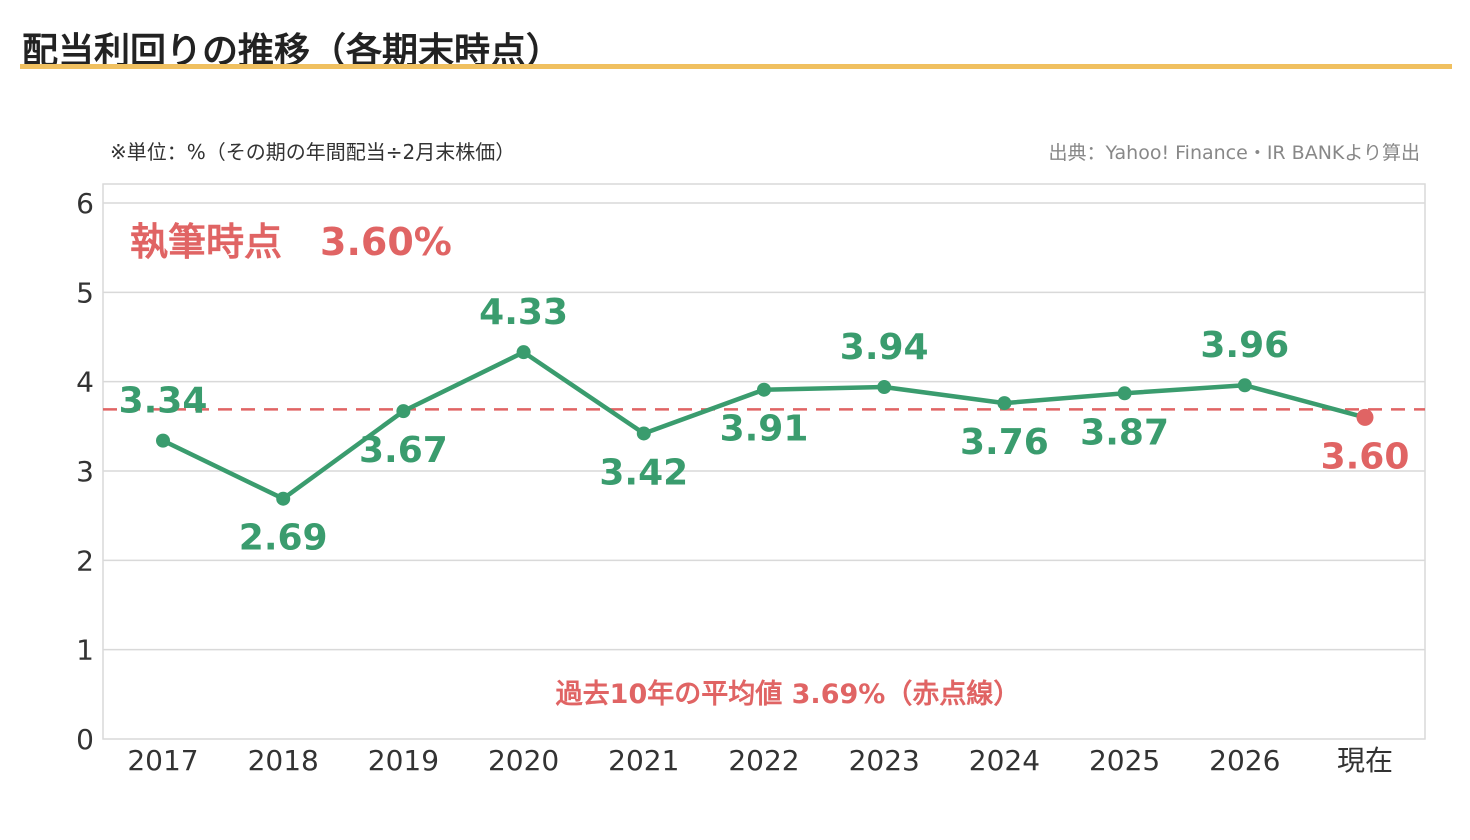  I want to click on x-tick-label: 2022, so click(763, 760).